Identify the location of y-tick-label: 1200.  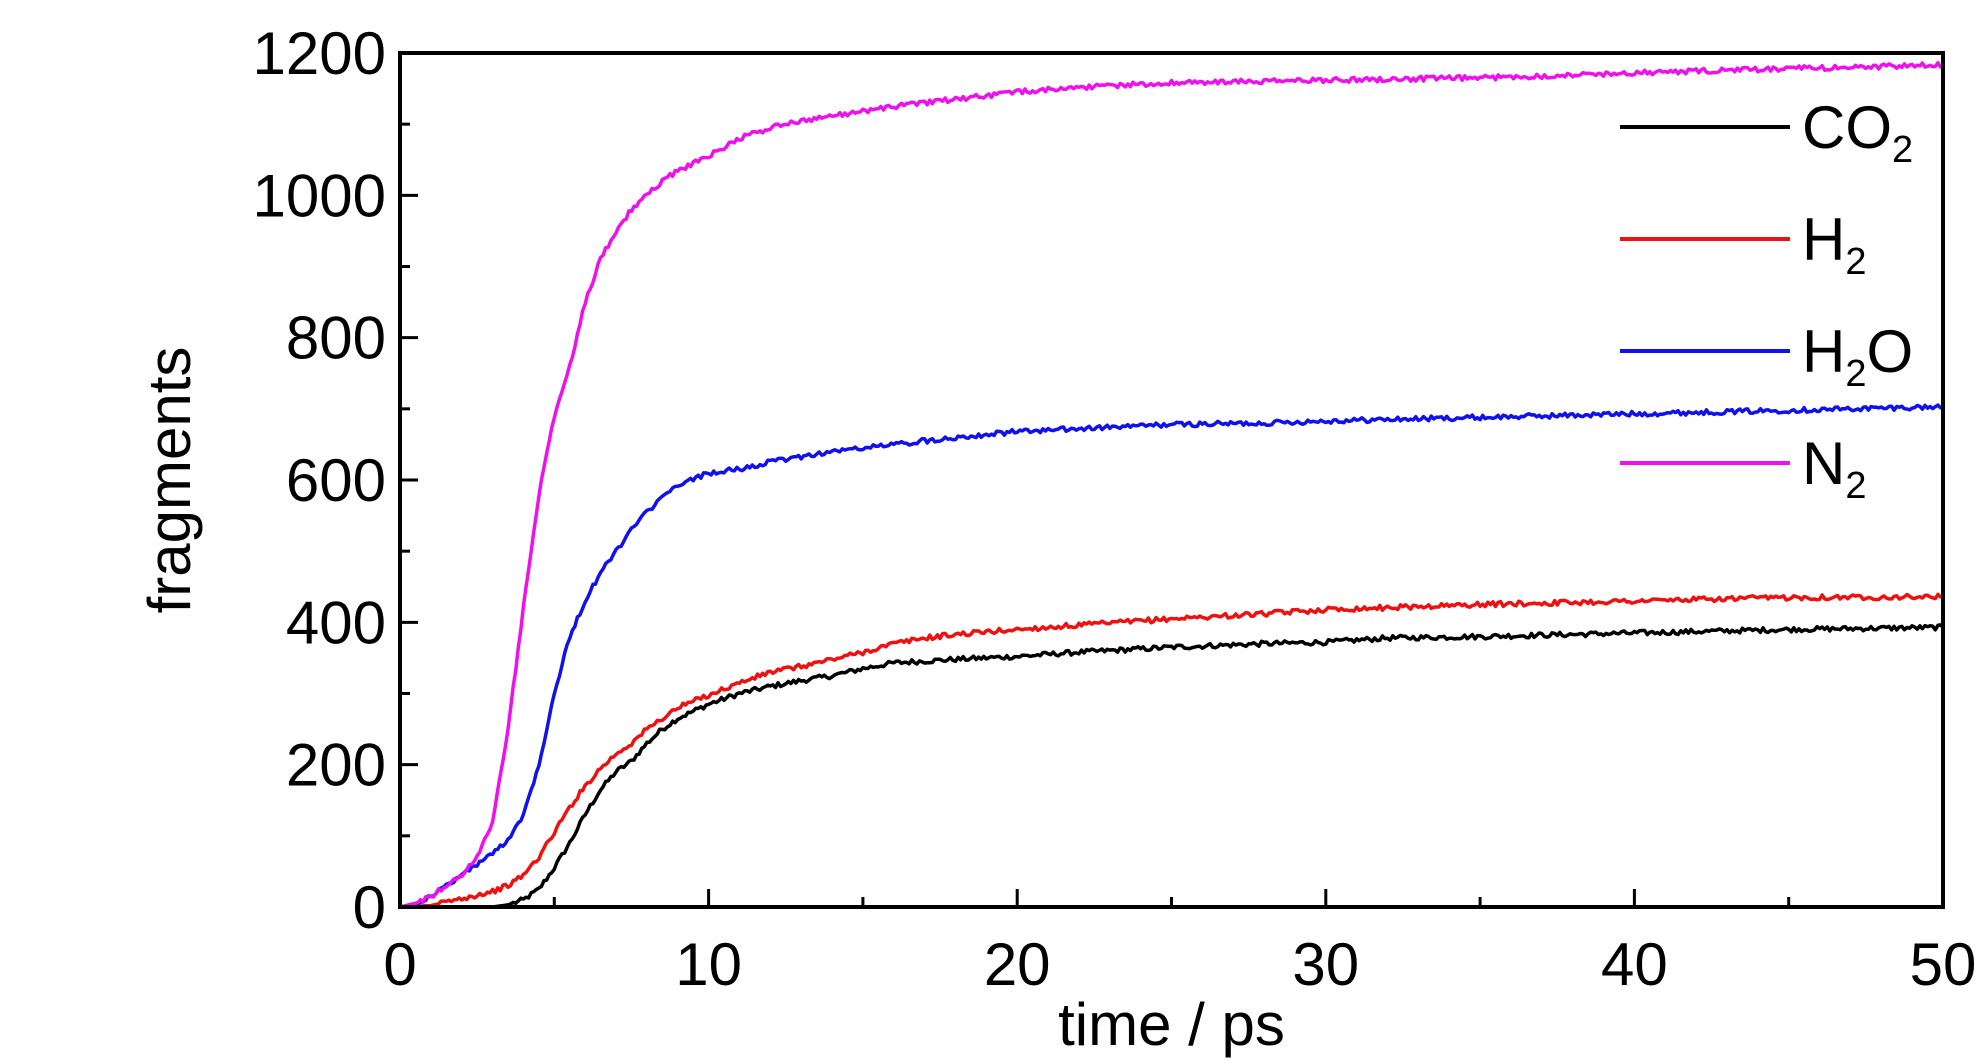
(319, 53).